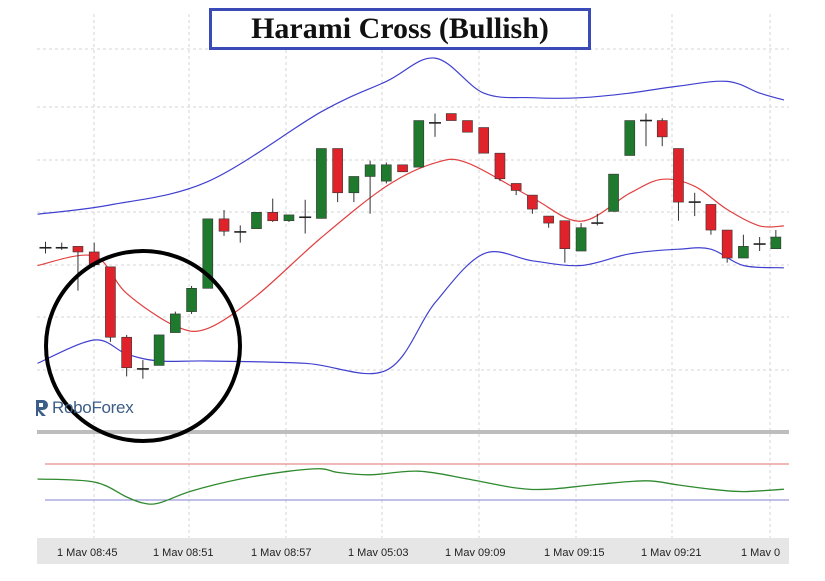 This screenshot has height=581, width=825. Describe the element at coordinates (87, 553) in the screenshot. I see `x-tick-label: 1 Mav 08:45` at that location.